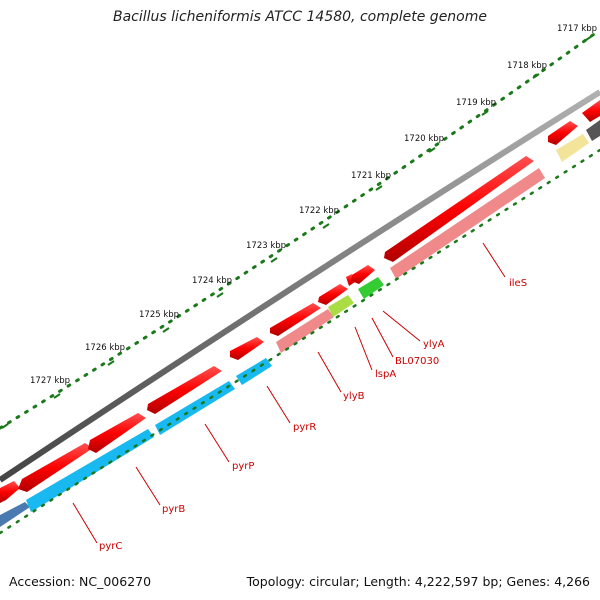 The width and height of the screenshot is (600, 600). What do you see at coordinates (50, 381) in the screenshot?
I see `ruler-label: 1727 kbp` at bounding box center [50, 381].